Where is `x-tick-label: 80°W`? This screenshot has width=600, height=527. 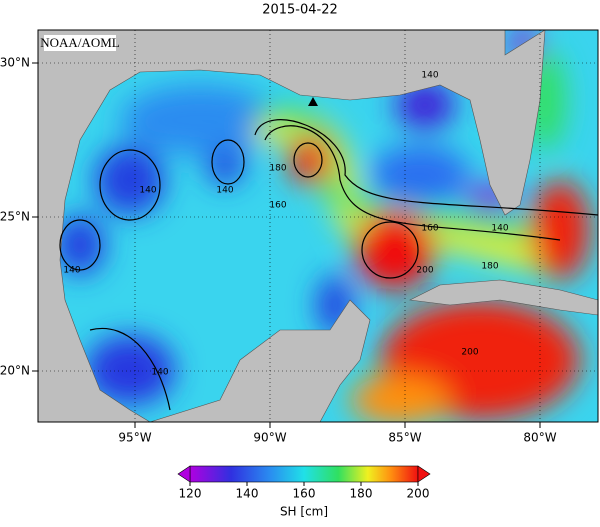 x-tick-label: 80°W is located at coordinates (539, 438).